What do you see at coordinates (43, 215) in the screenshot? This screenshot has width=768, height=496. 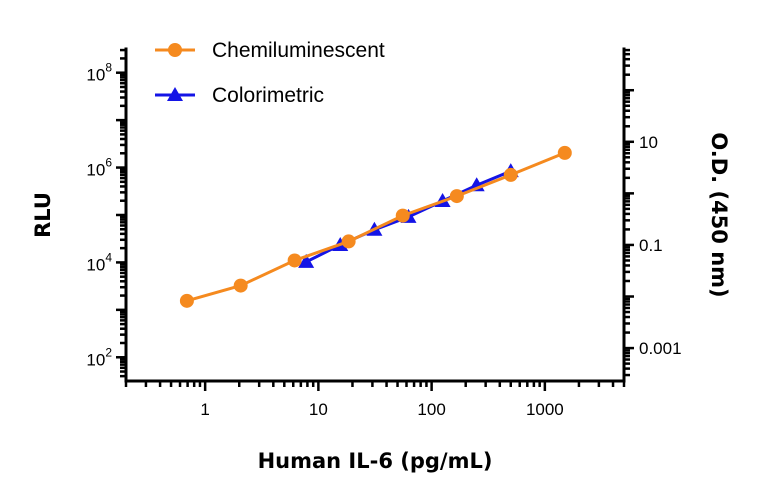 I see `y-axis-title: RLU` at bounding box center [43, 215].